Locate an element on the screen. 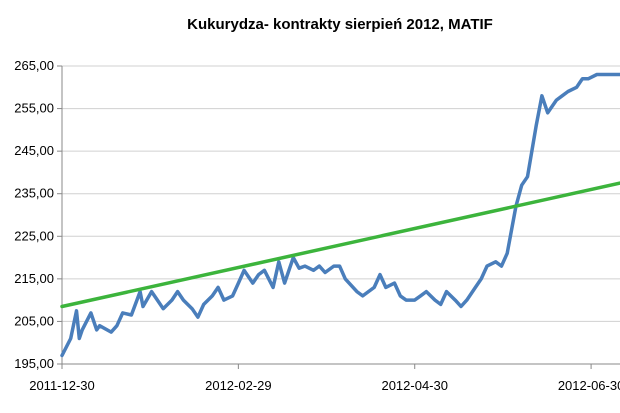 The image size is (620, 413). y-tick-label: 235,00 is located at coordinates (34, 193).